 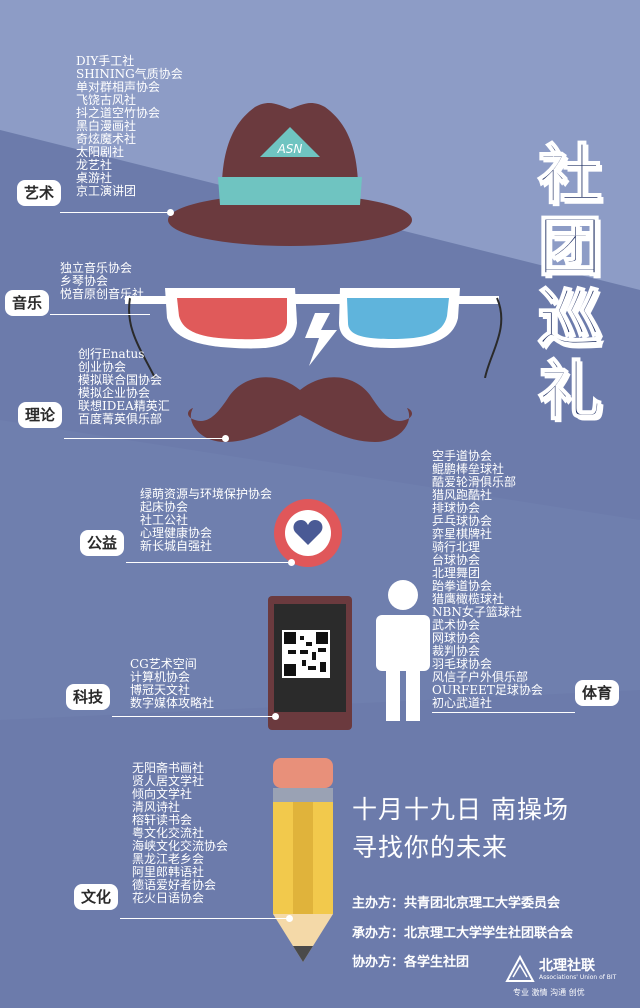 I want to click on list-item: 猎风跑酷社, so click(x=462, y=495).